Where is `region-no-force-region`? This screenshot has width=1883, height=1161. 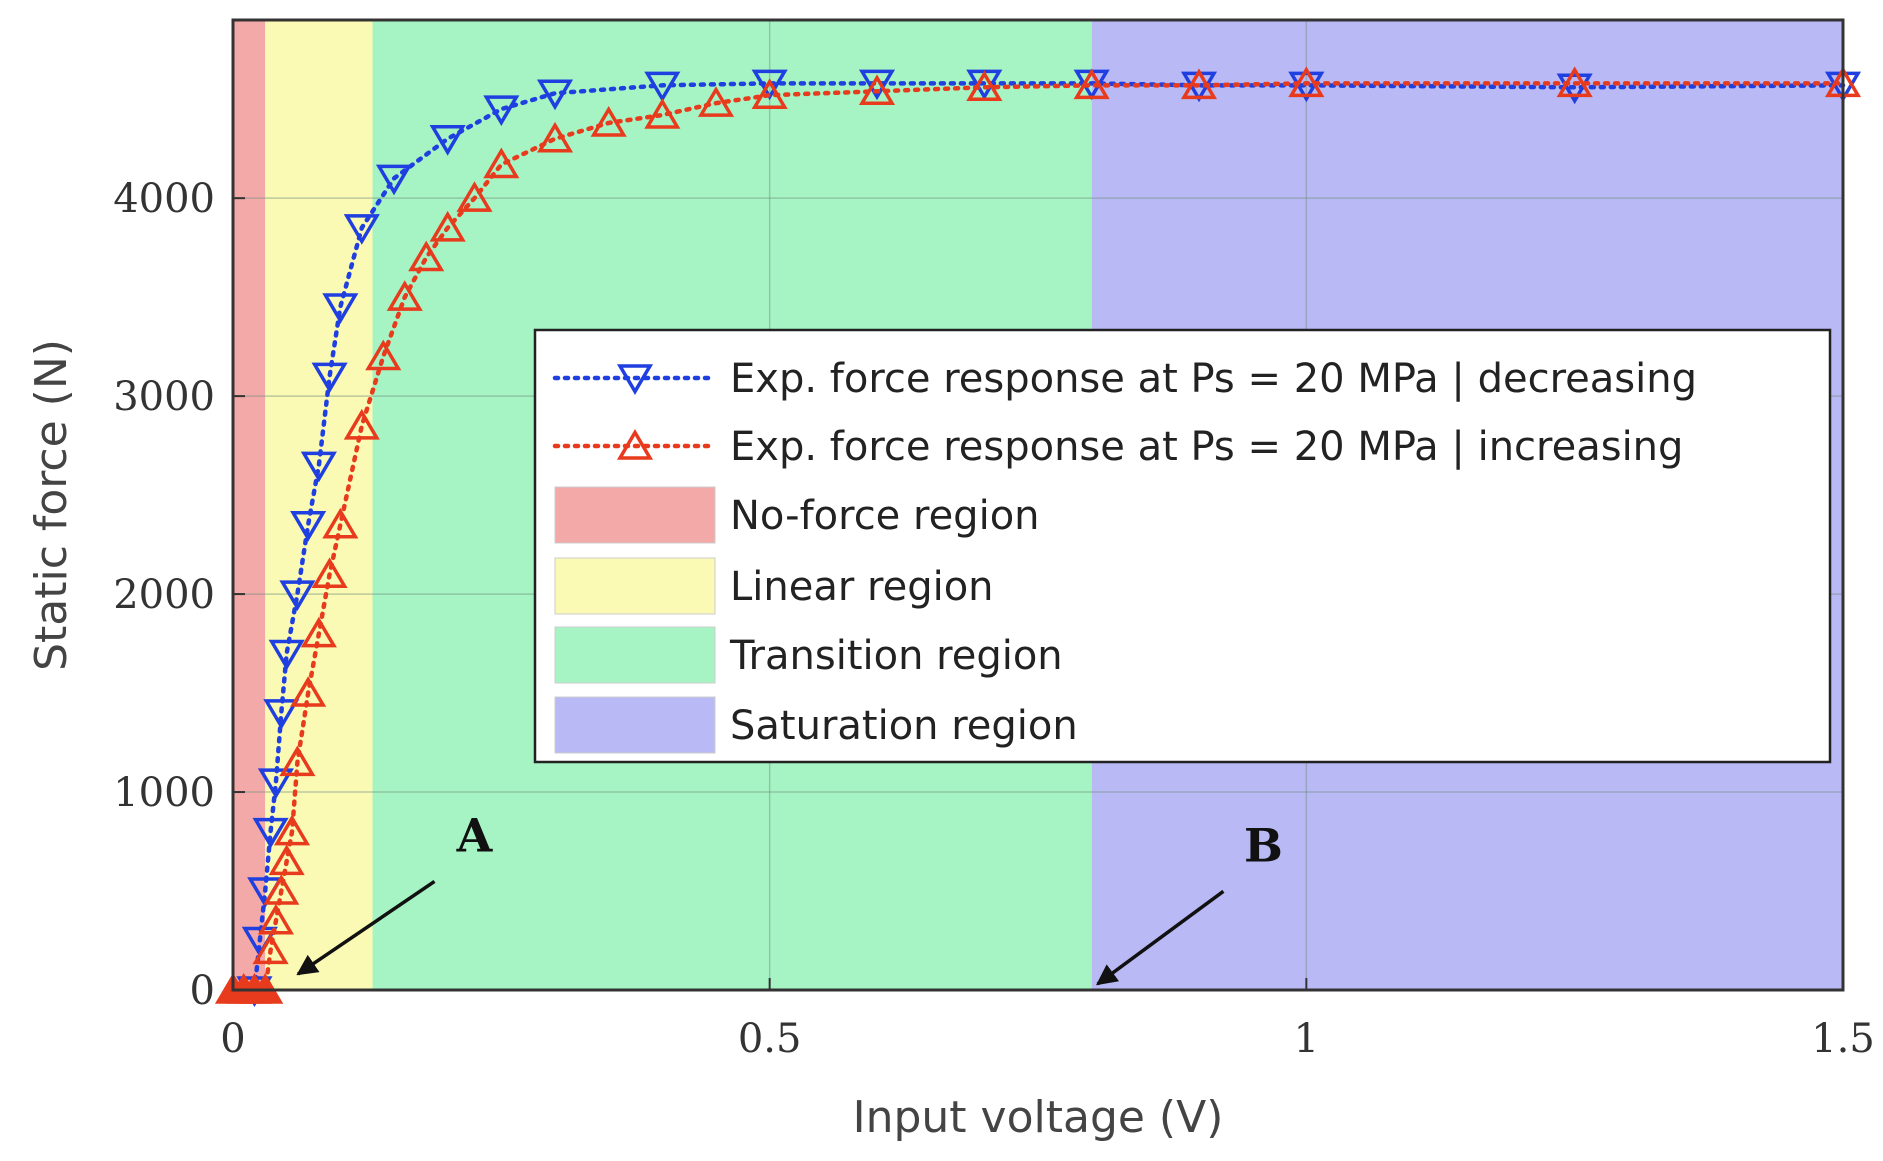 region-no-force-region is located at coordinates (249, 505).